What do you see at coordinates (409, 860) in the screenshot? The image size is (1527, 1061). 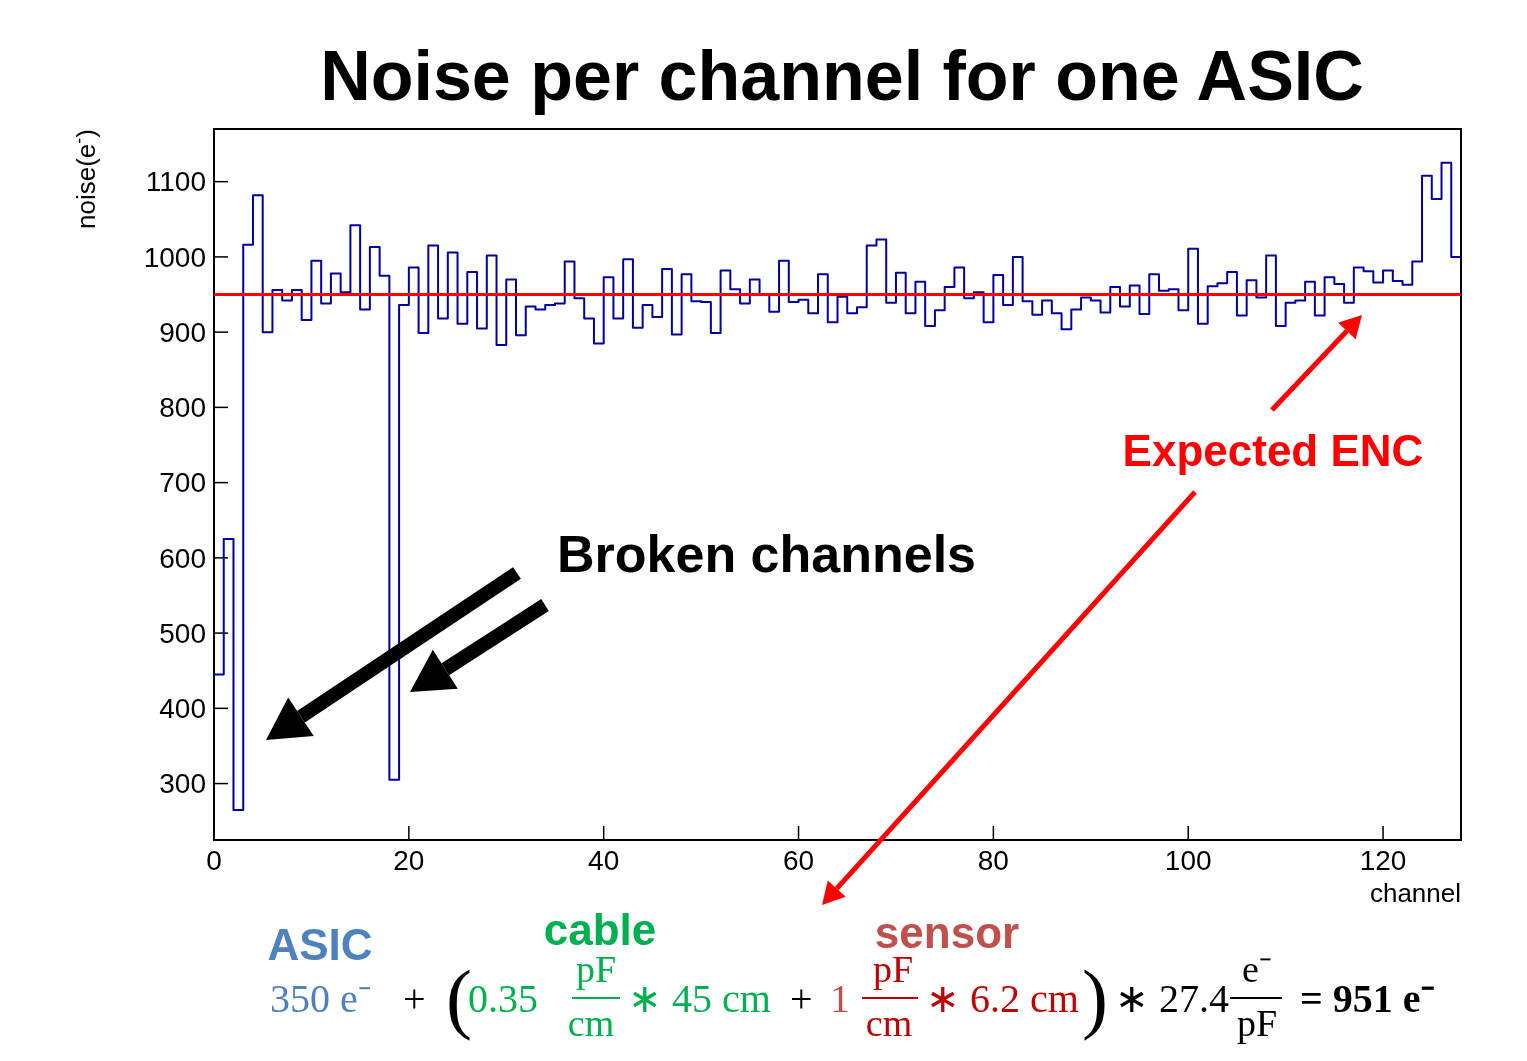 I see `x-tick-label: 20` at bounding box center [409, 860].